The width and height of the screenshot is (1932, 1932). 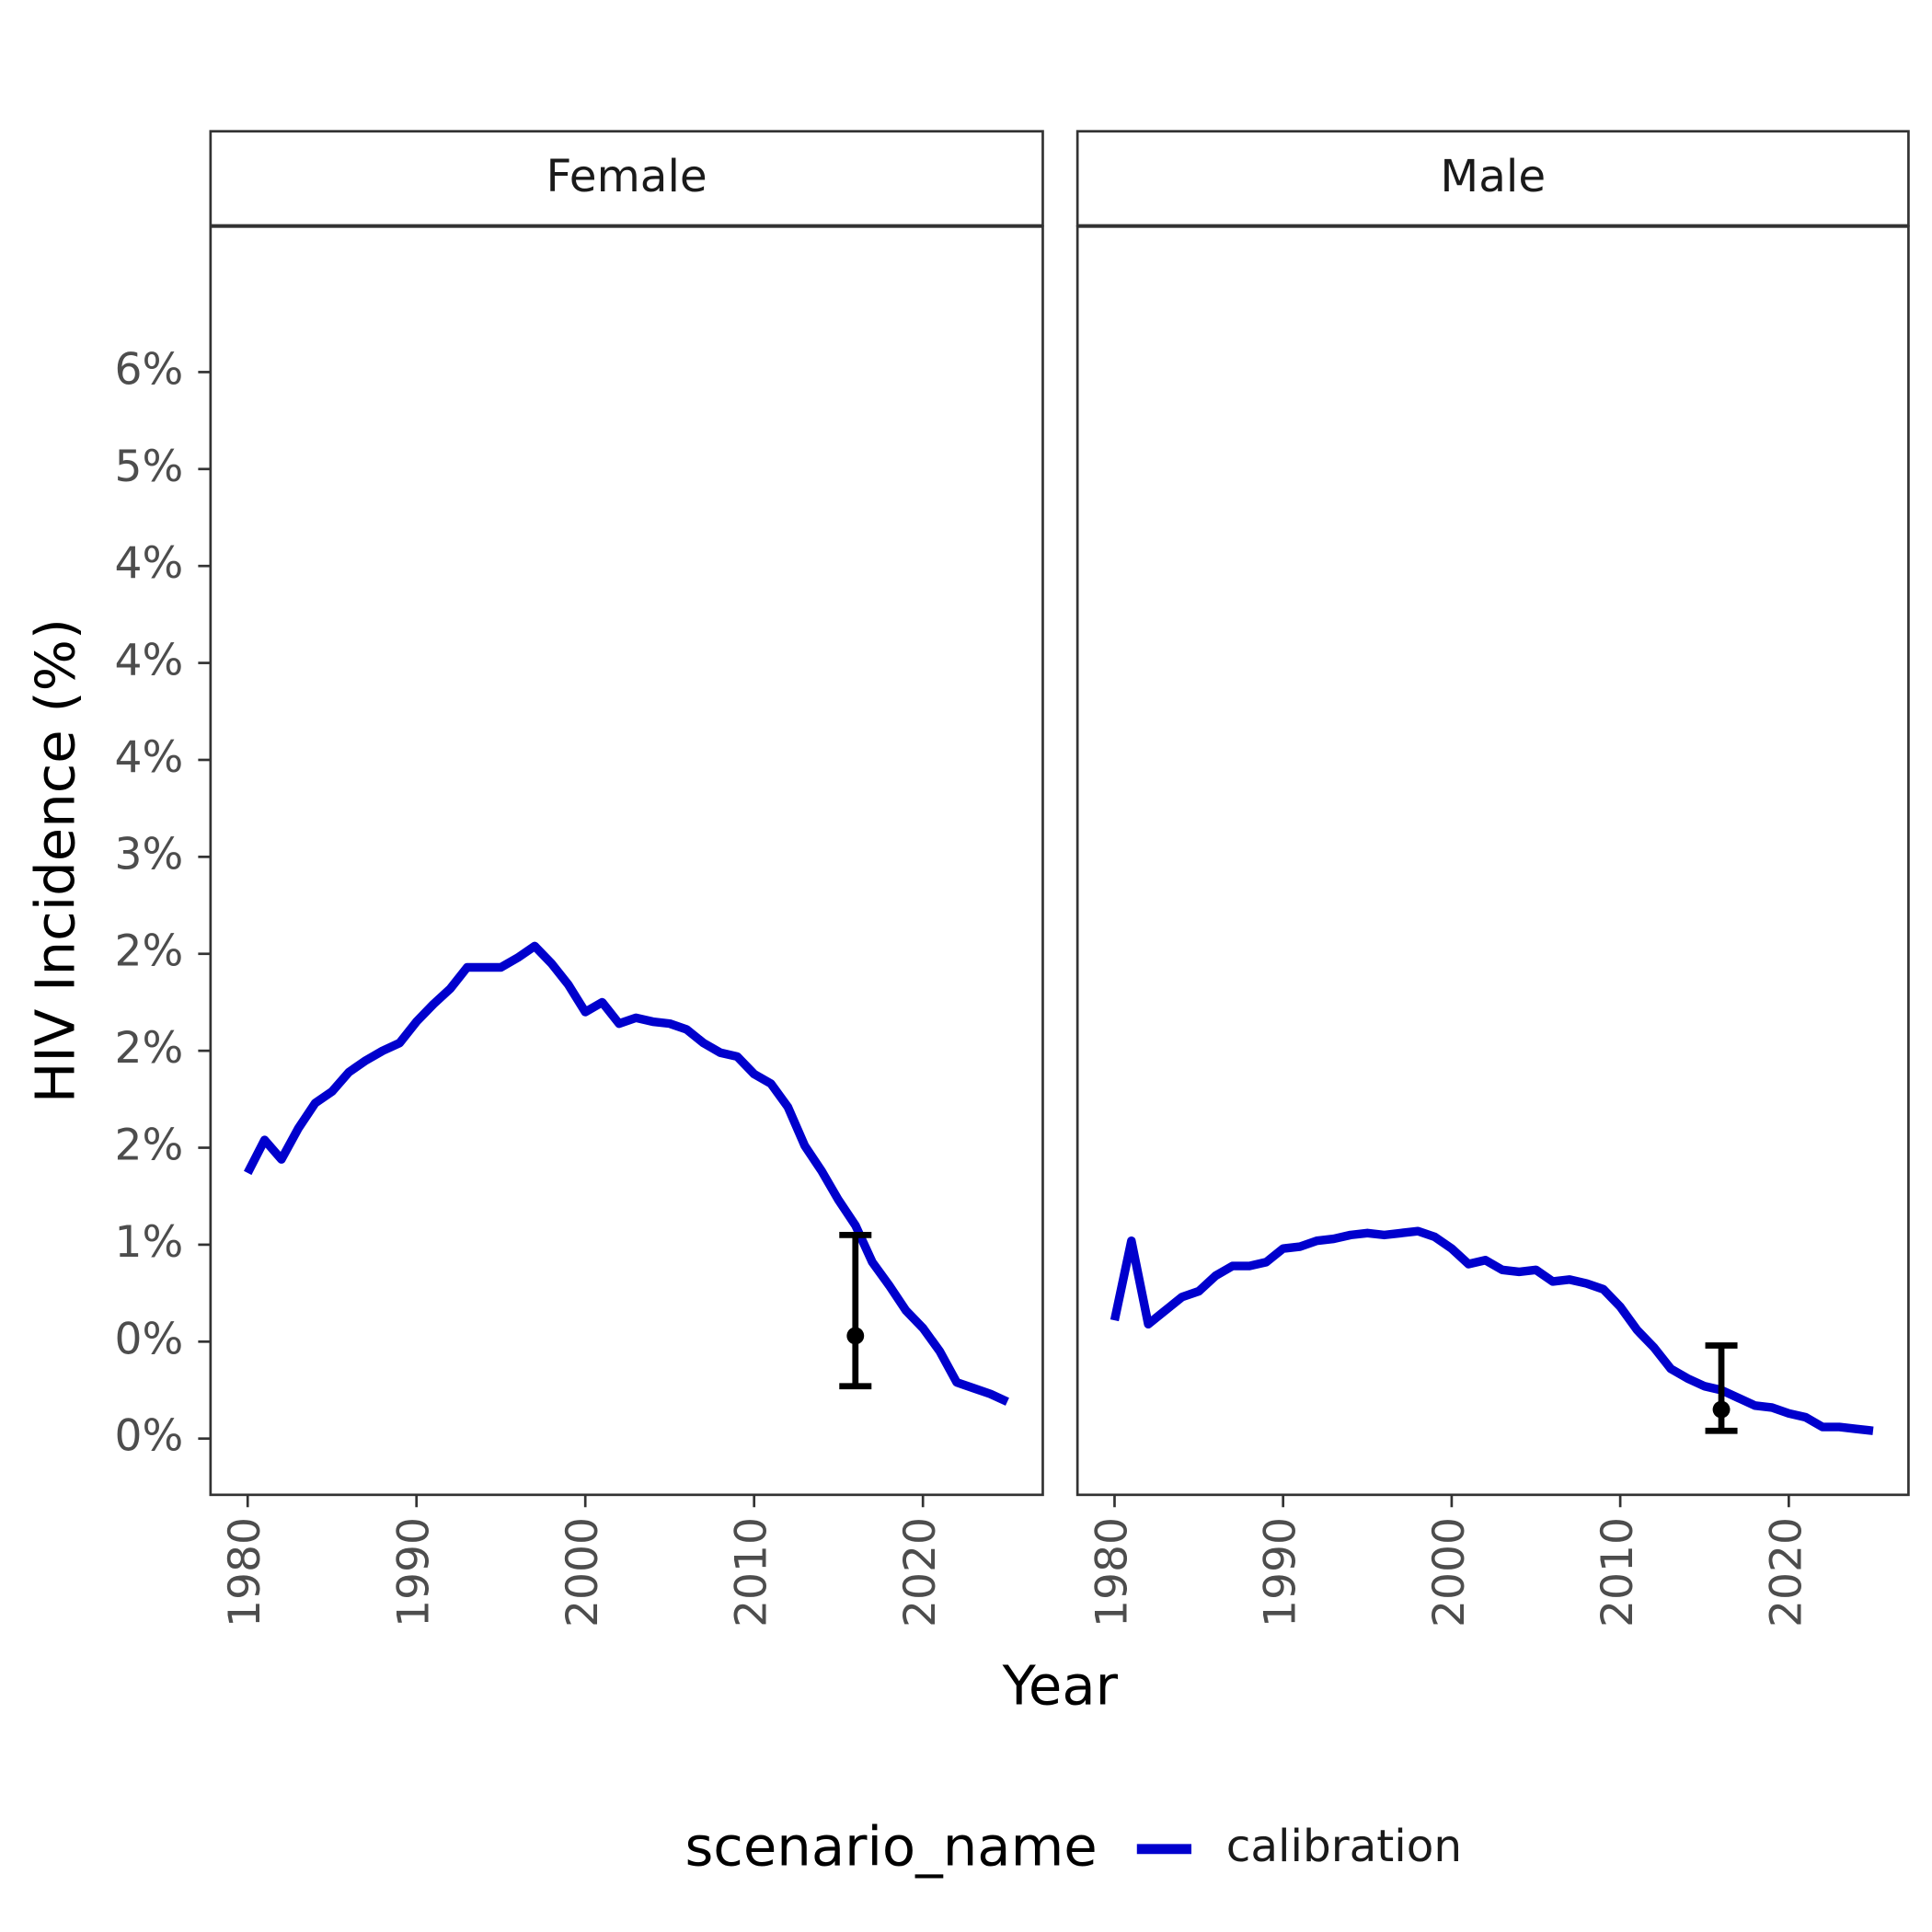 I want to click on y-tick-label: 3%, so click(x=148, y=854).